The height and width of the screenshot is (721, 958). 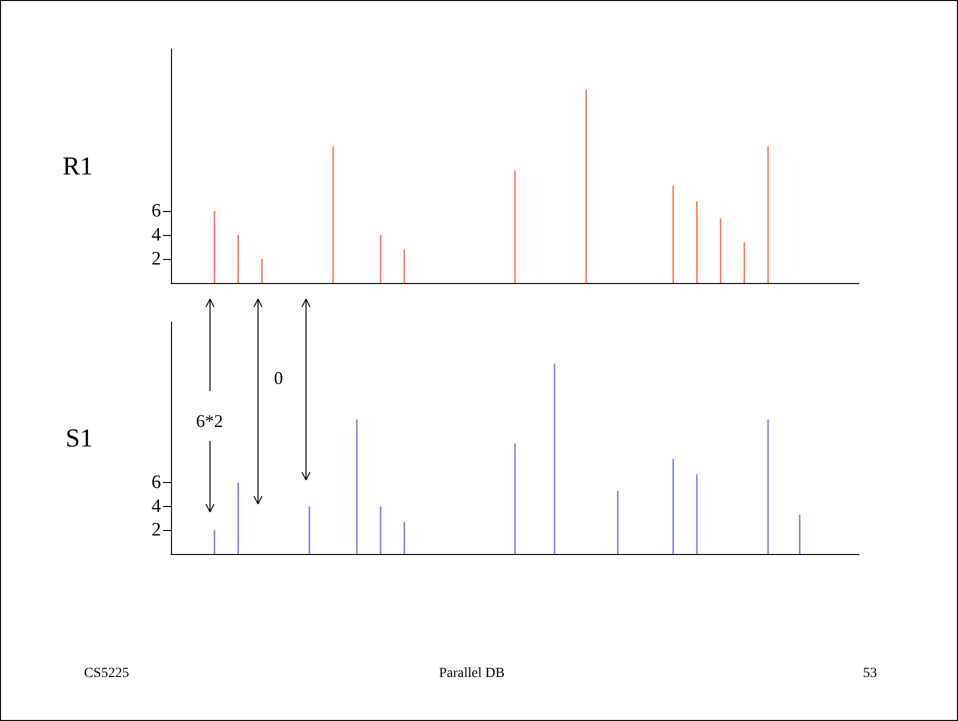 What do you see at coordinates (107, 674) in the screenshot?
I see `text: CS5225` at bounding box center [107, 674].